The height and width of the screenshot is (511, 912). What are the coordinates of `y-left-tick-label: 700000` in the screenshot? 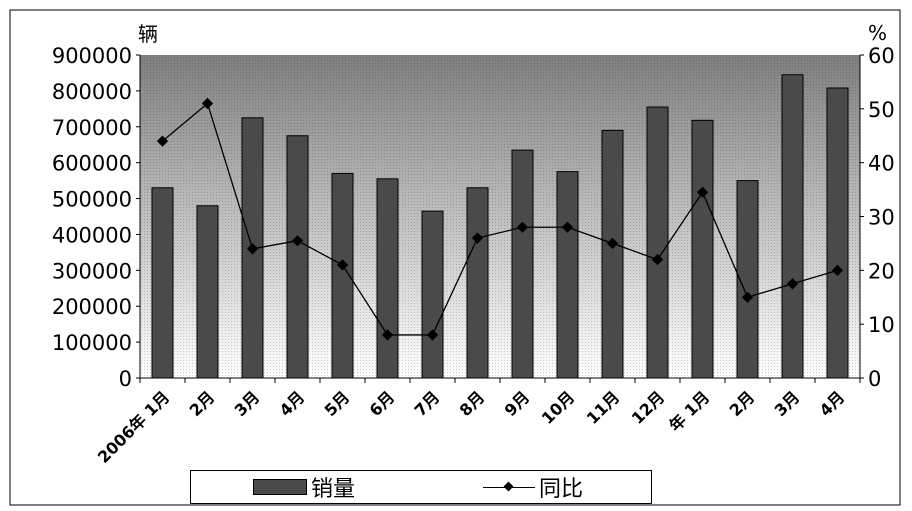 It's located at (92, 128).